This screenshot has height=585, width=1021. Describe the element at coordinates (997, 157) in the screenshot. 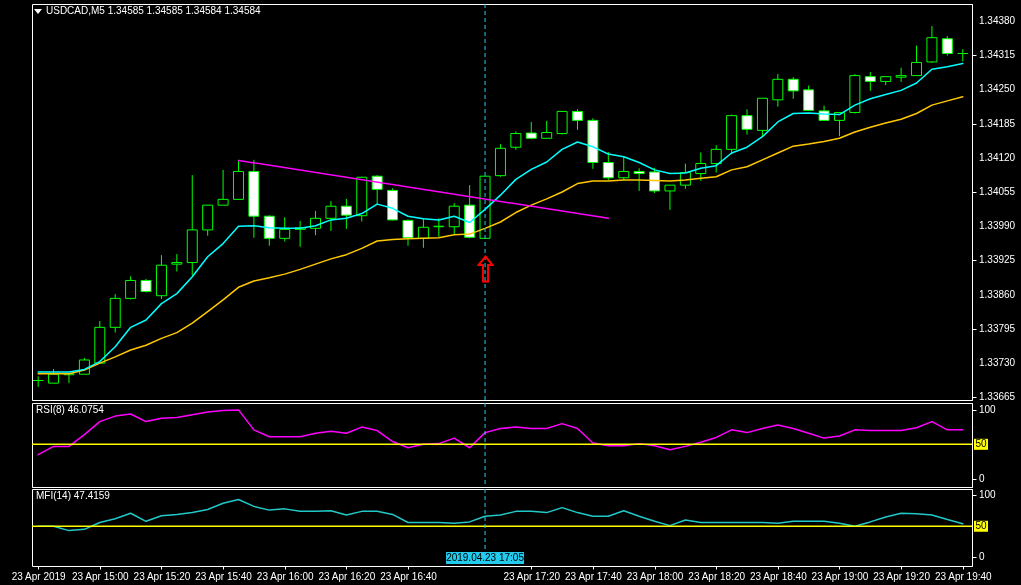

I see `y-tick-label: 1.34120` at that location.